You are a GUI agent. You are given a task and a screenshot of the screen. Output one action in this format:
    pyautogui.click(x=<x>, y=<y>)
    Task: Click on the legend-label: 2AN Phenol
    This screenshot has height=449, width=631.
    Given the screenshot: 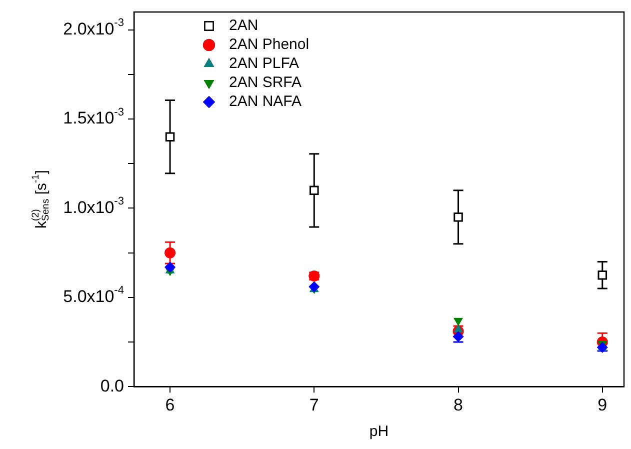 What is the action you would take?
    pyautogui.click(x=269, y=45)
    